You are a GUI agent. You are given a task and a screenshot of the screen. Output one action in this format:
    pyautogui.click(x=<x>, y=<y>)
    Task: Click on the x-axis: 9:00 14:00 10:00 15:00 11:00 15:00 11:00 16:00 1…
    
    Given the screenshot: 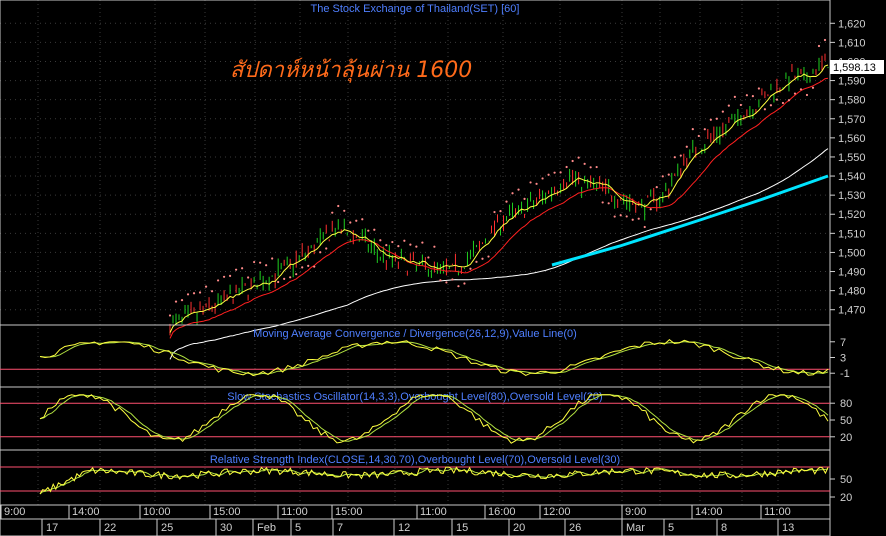 What is the action you would take?
    pyautogui.click(x=415, y=520)
    